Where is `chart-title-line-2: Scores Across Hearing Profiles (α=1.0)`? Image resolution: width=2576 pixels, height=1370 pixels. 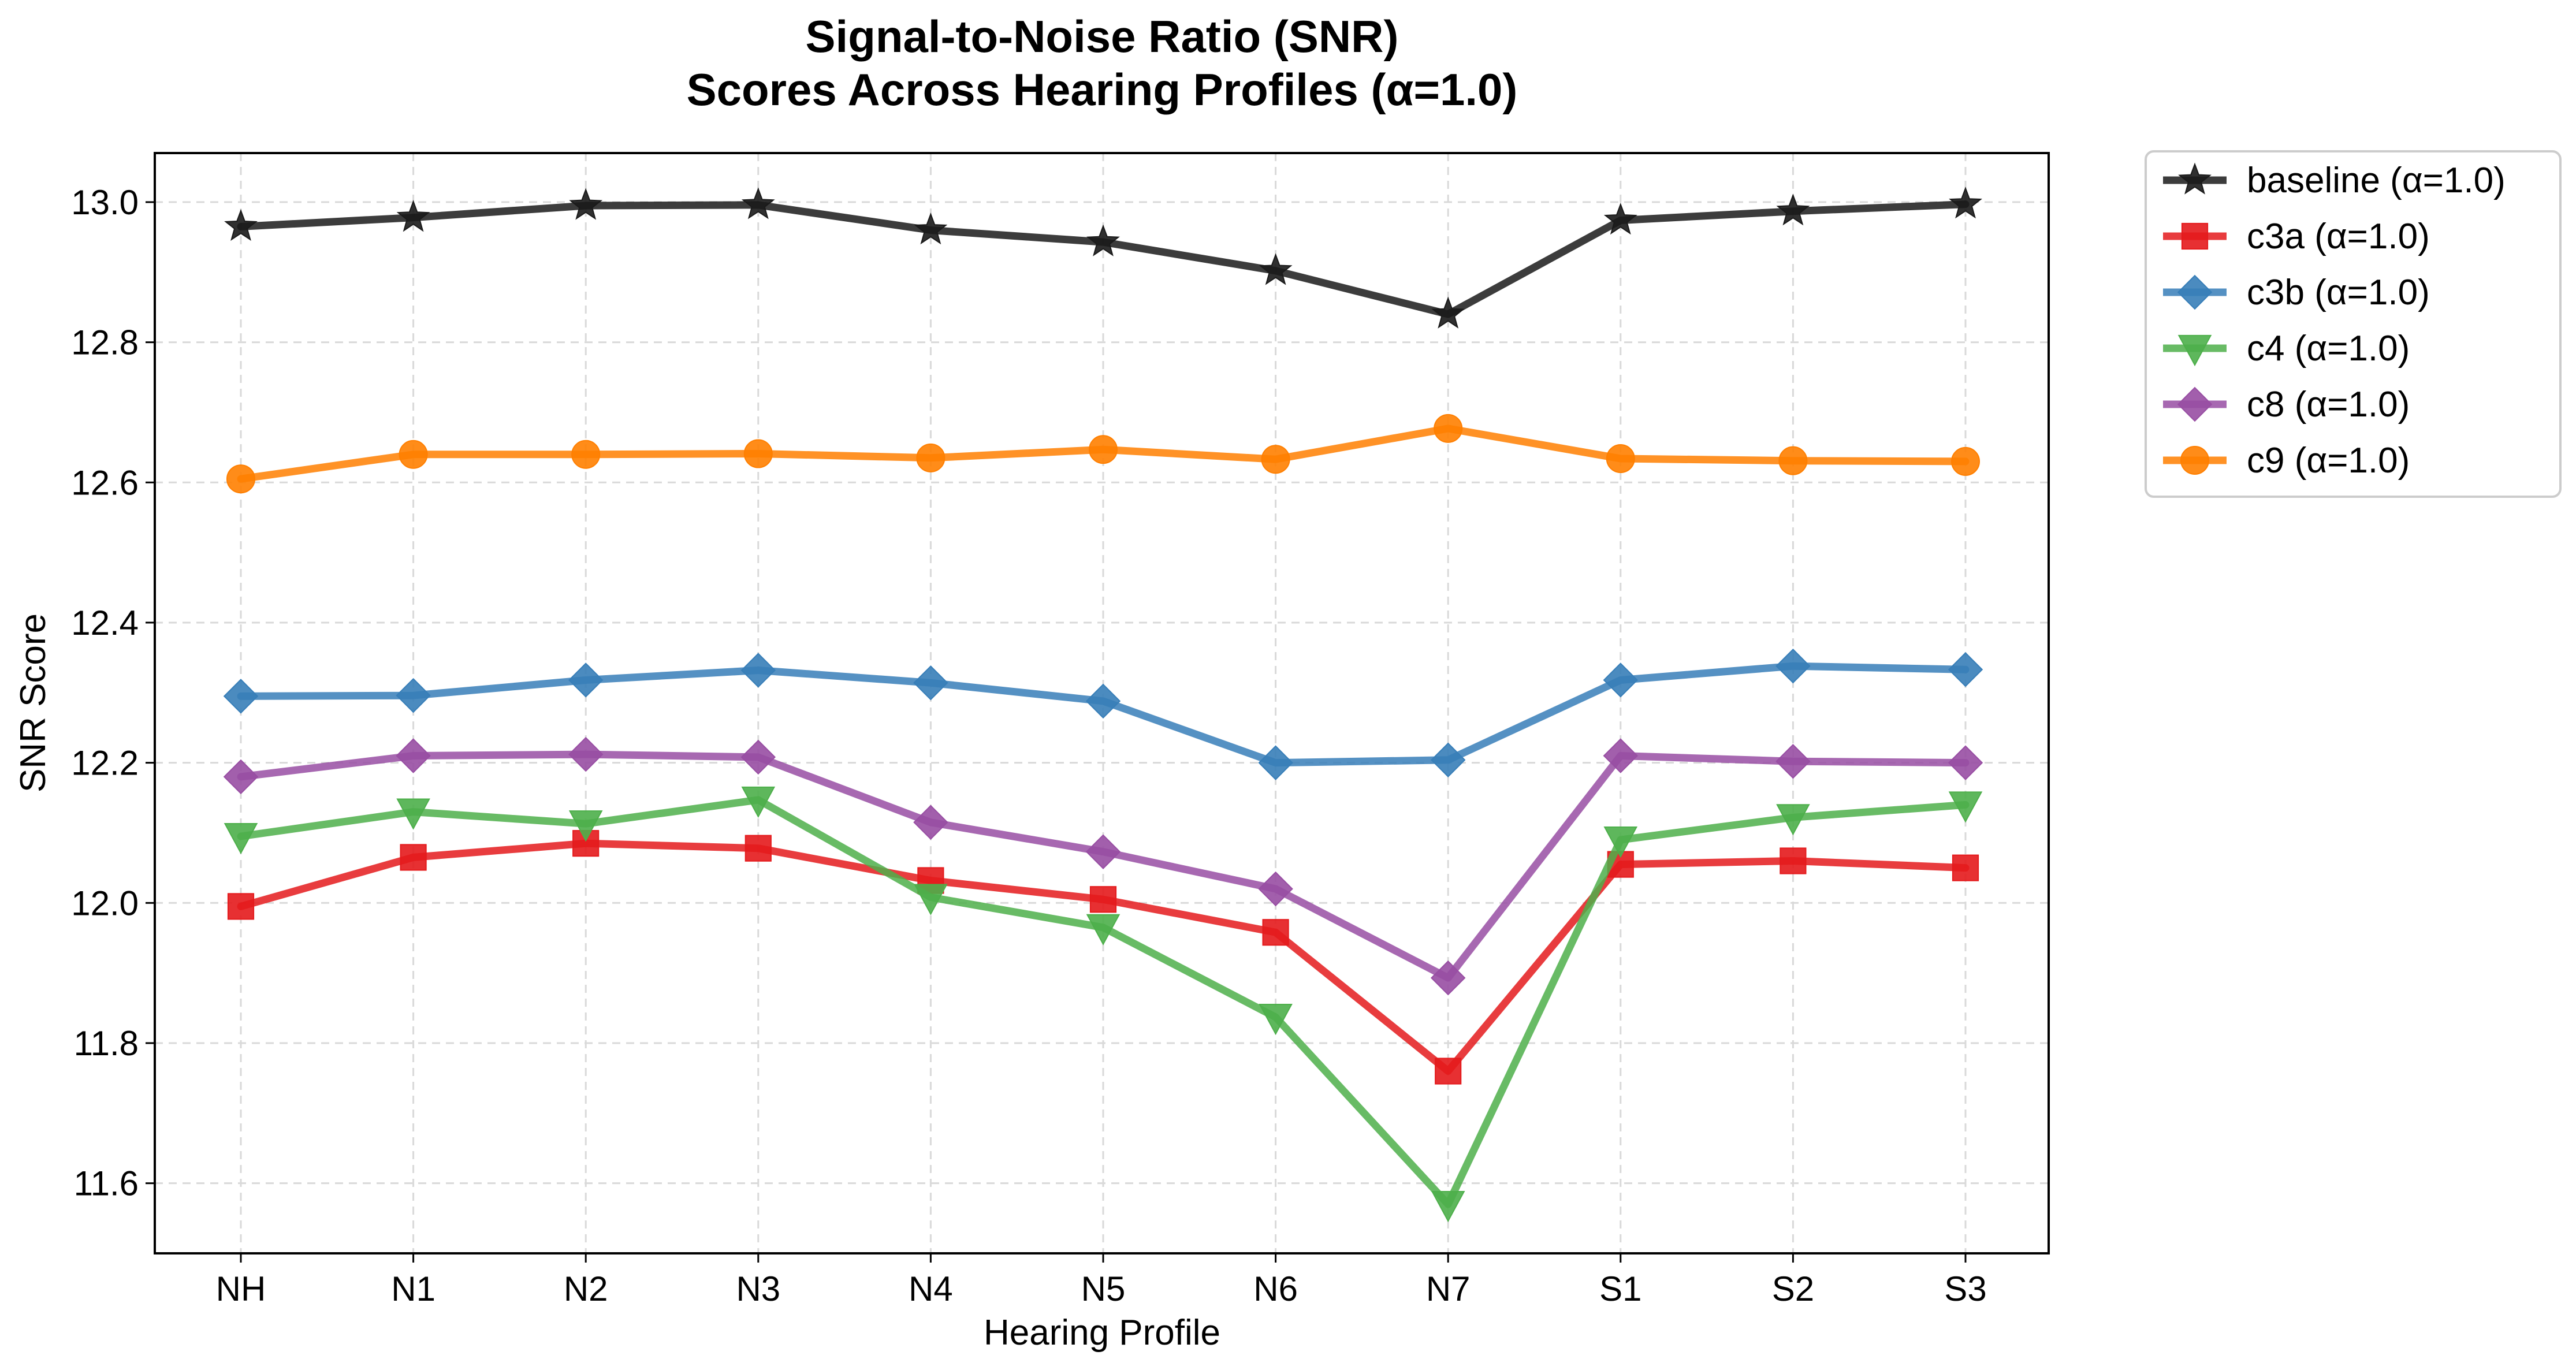 chart-title-line-2: Scores Across Hearing Profiles (α=1.0) is located at coordinates (1102, 89).